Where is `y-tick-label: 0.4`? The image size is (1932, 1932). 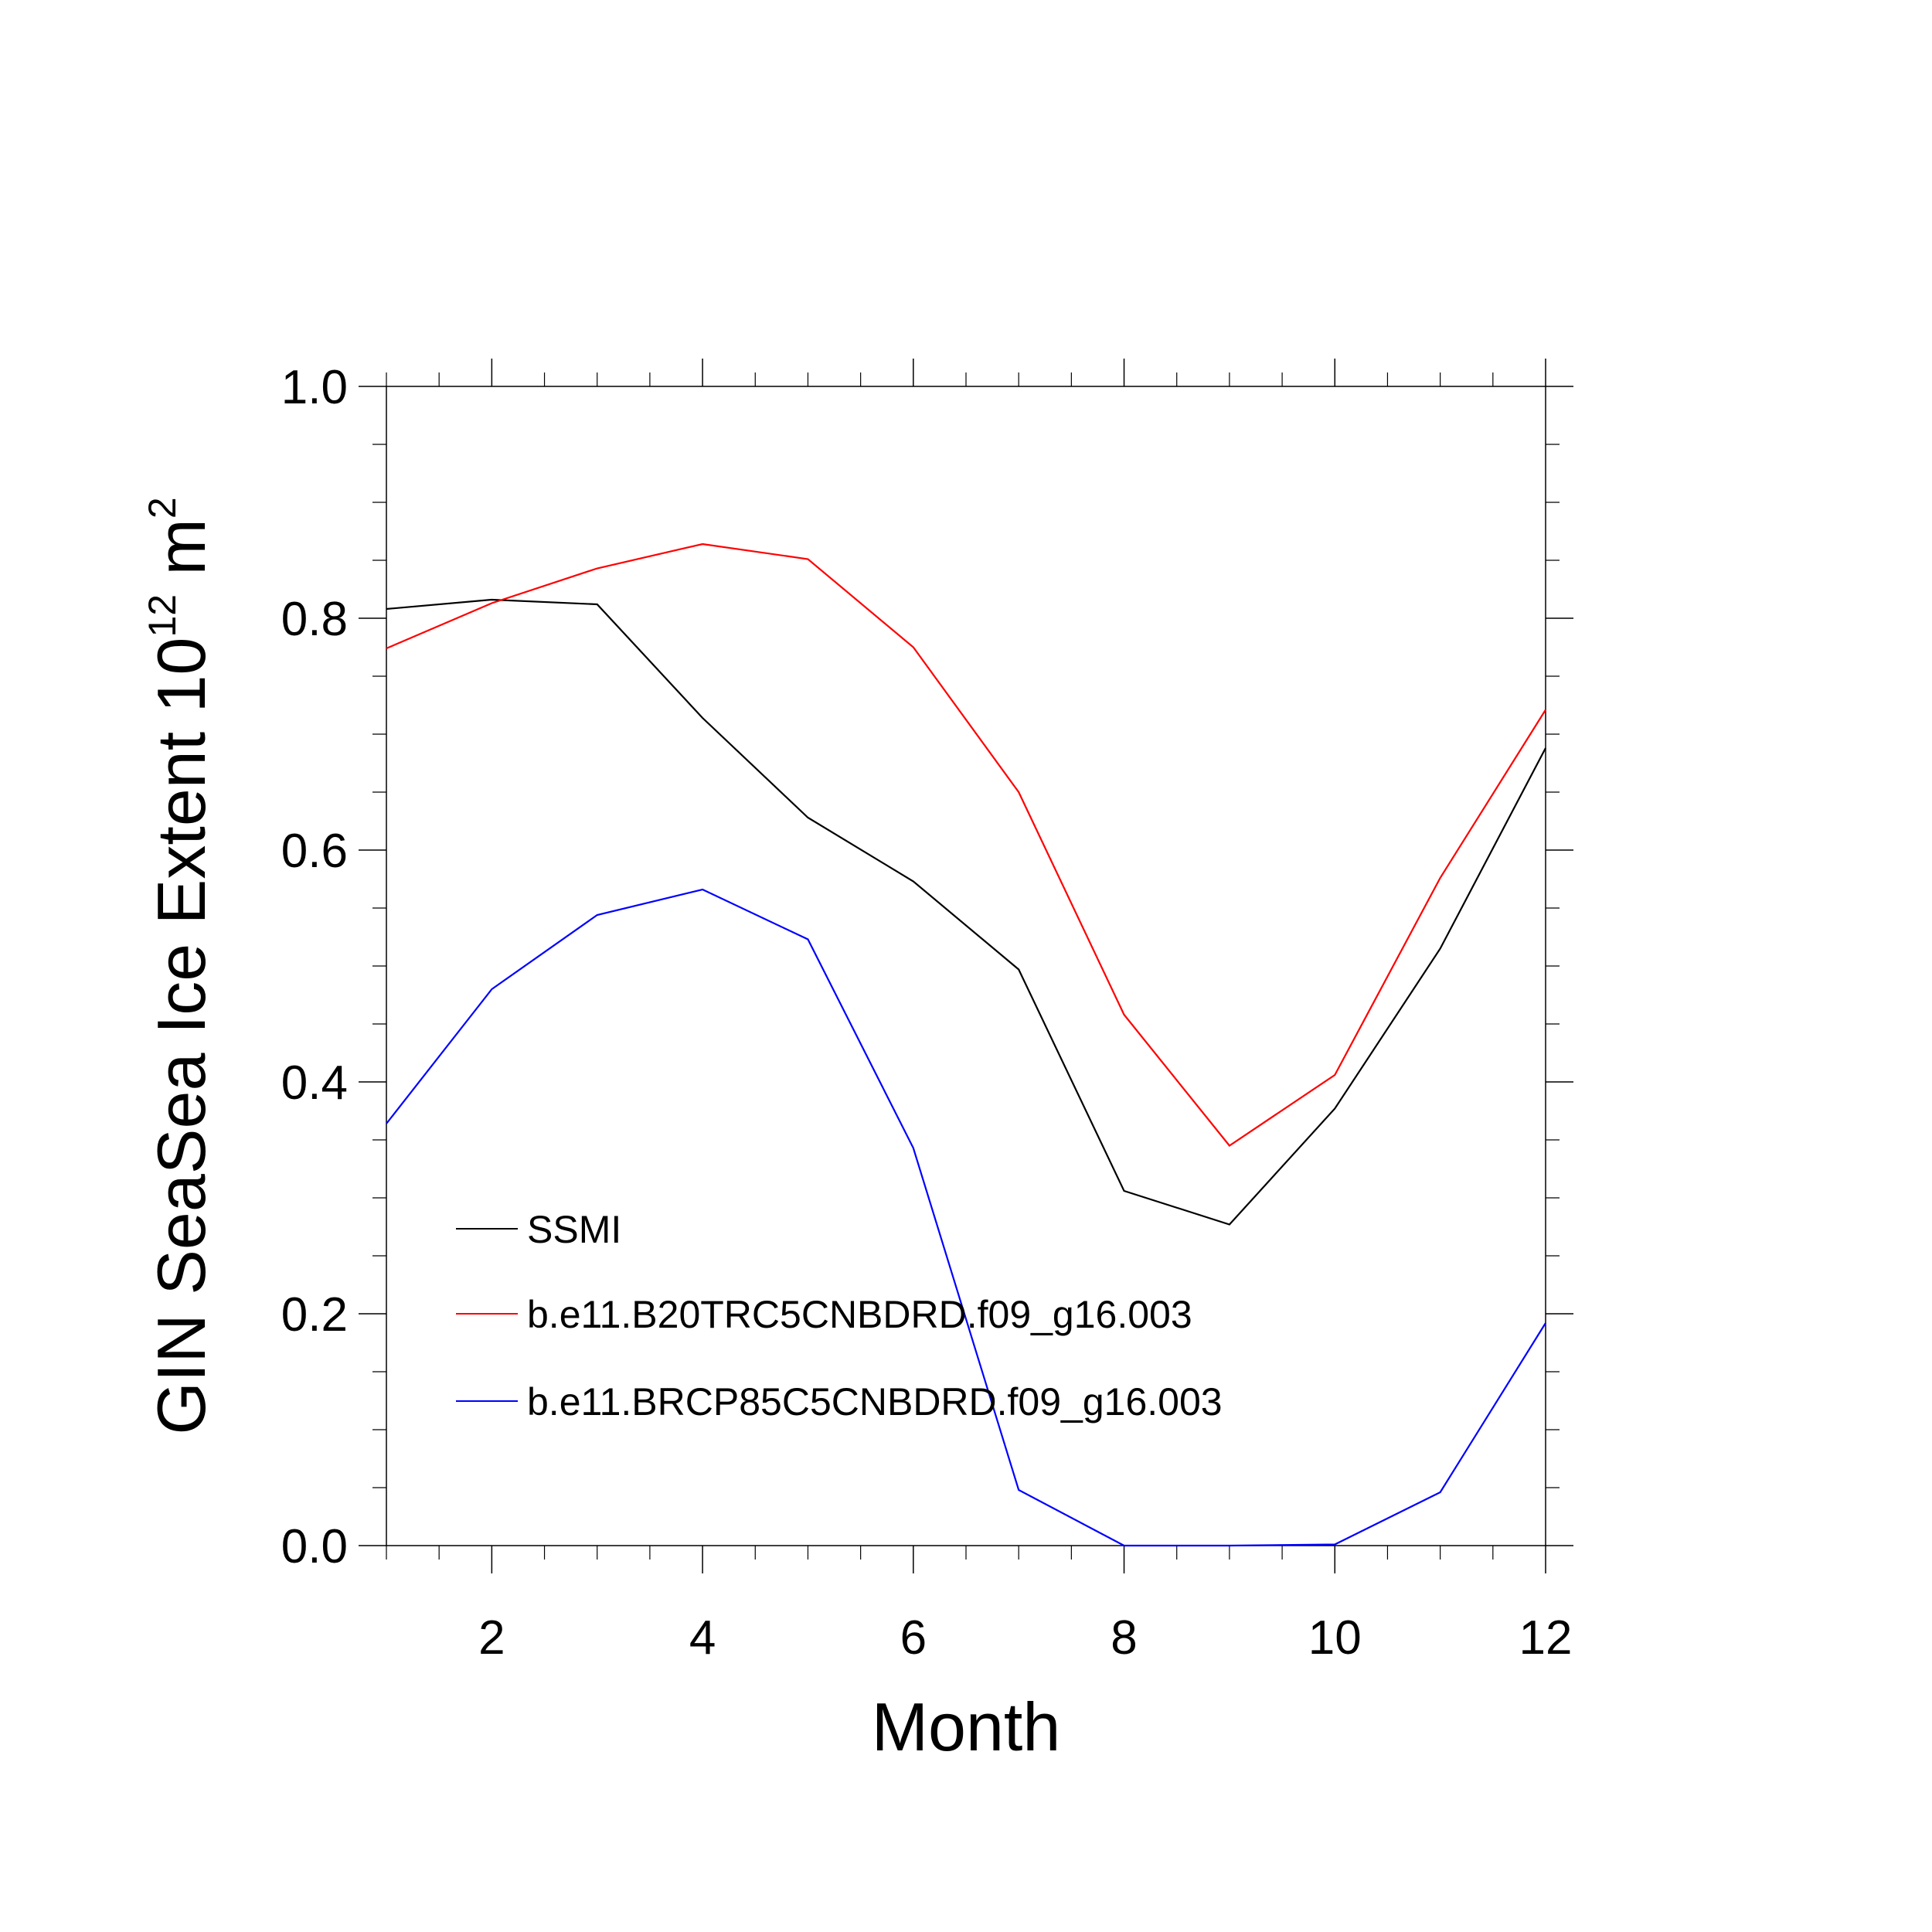
y-tick-label: 0.4 is located at coordinates (314, 1083).